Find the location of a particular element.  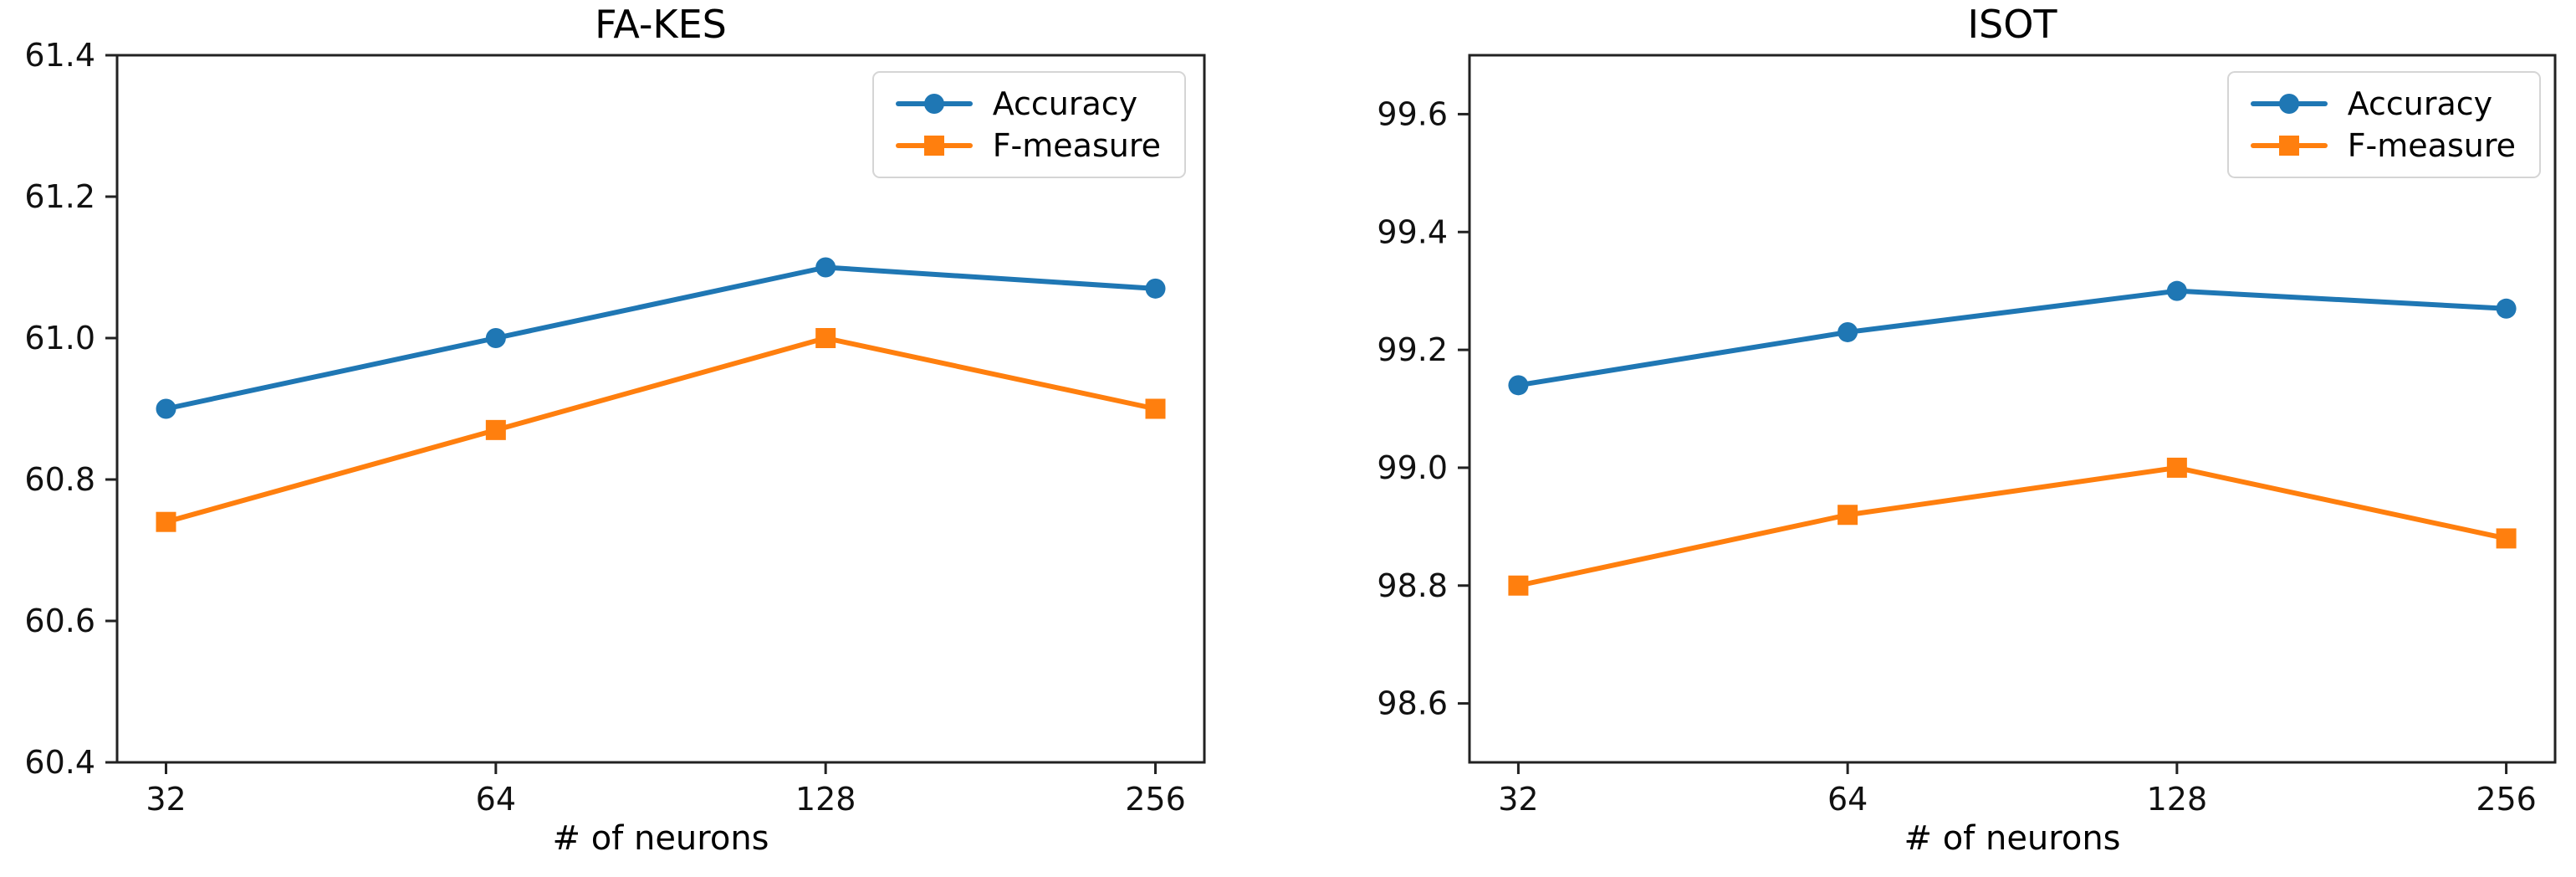

y-tick-label: 98.6 is located at coordinates (1412, 704).